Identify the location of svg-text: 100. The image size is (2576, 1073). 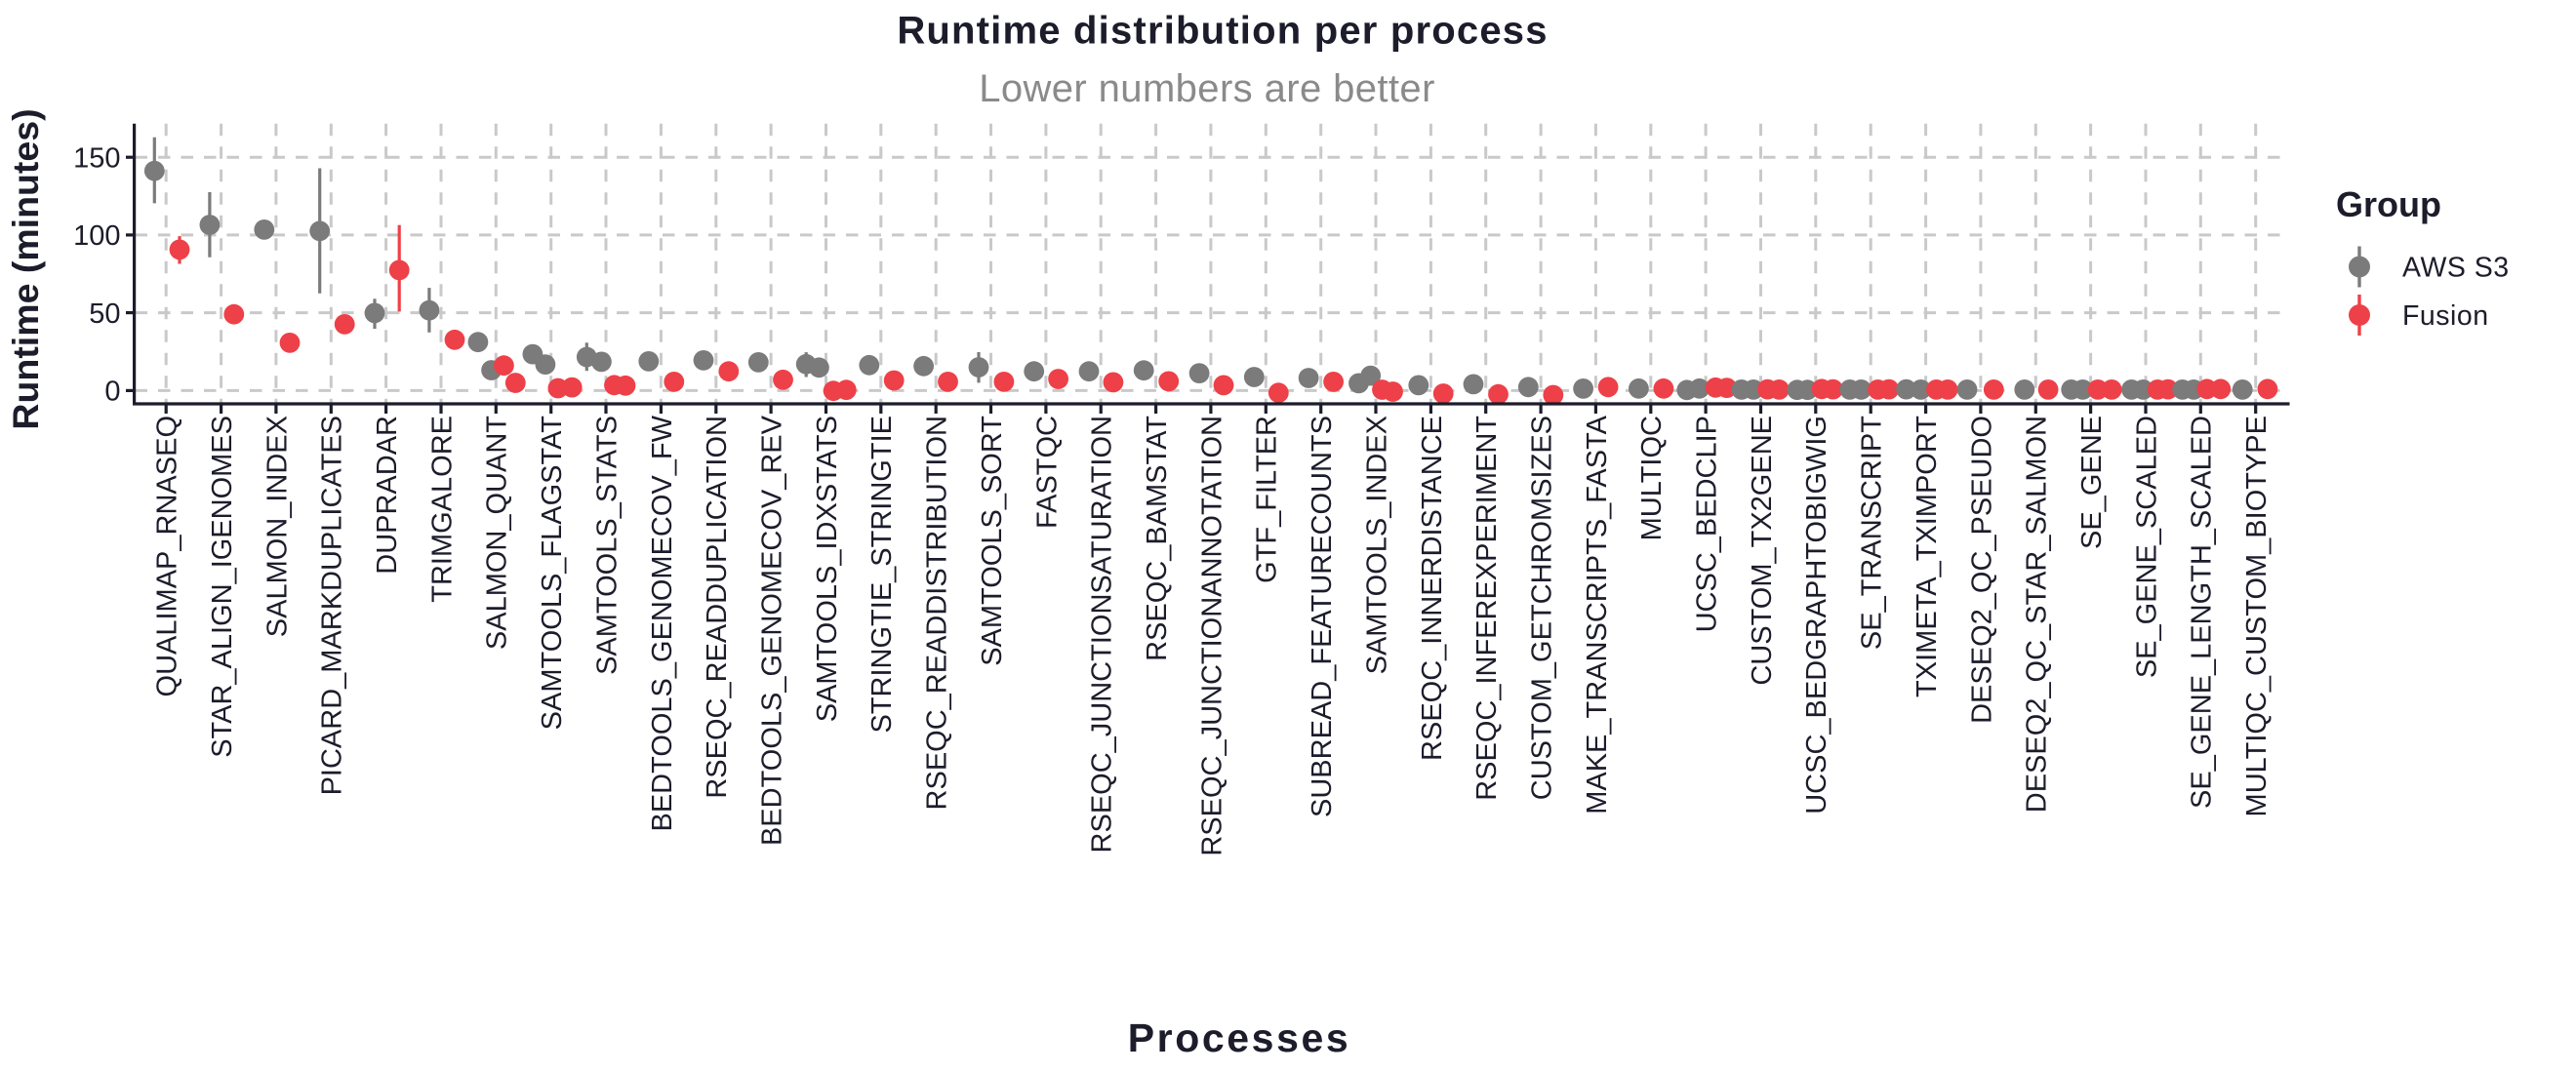
(96, 236).